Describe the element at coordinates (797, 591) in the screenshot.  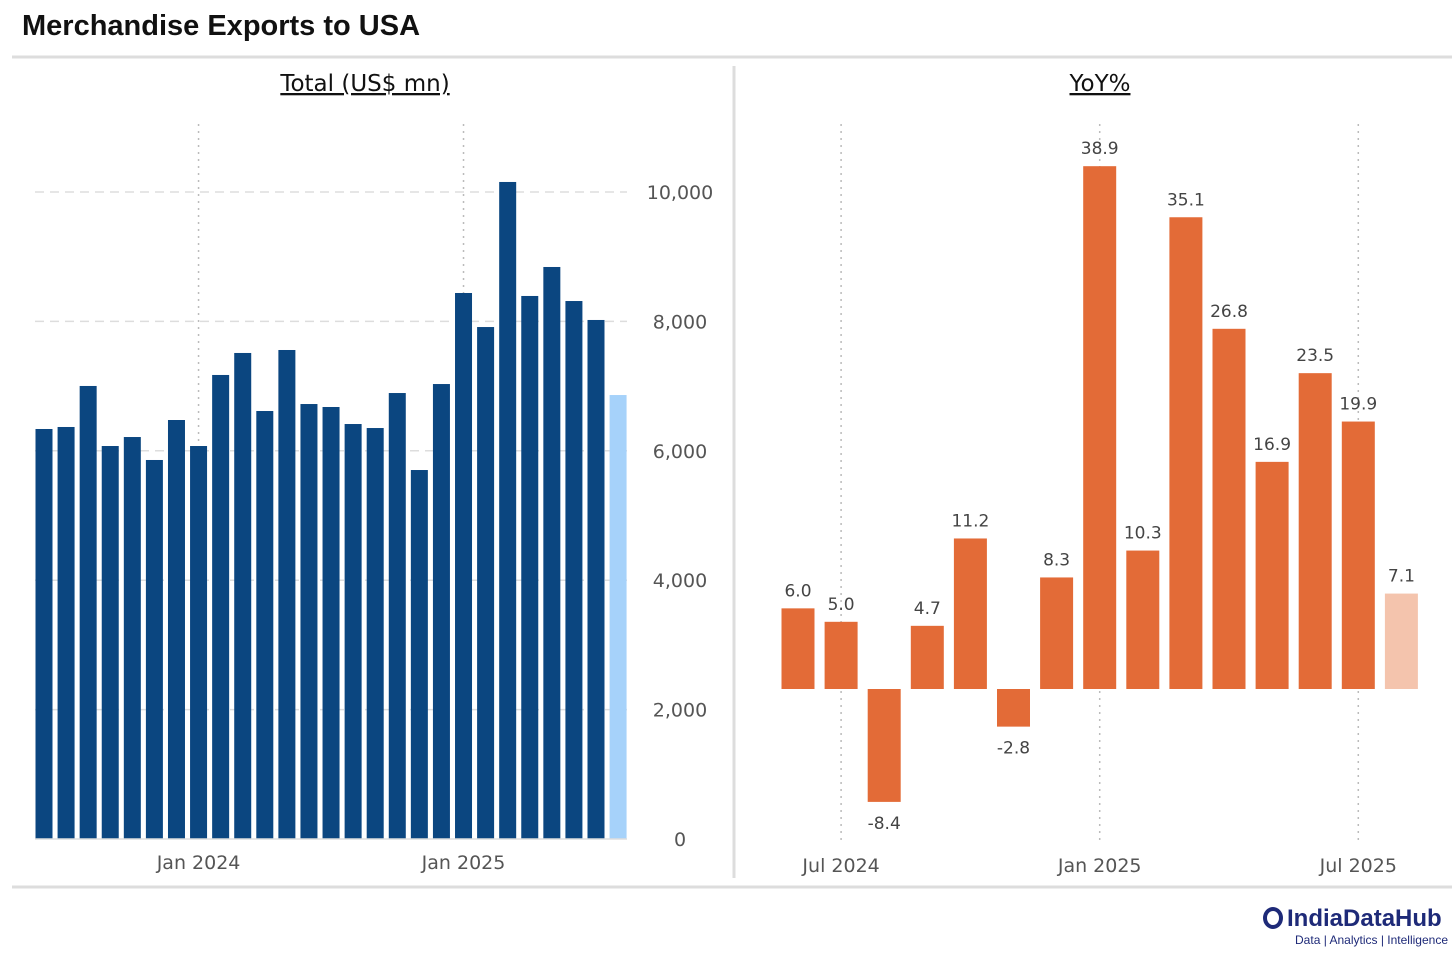
I see `data-label: 6.0` at that location.